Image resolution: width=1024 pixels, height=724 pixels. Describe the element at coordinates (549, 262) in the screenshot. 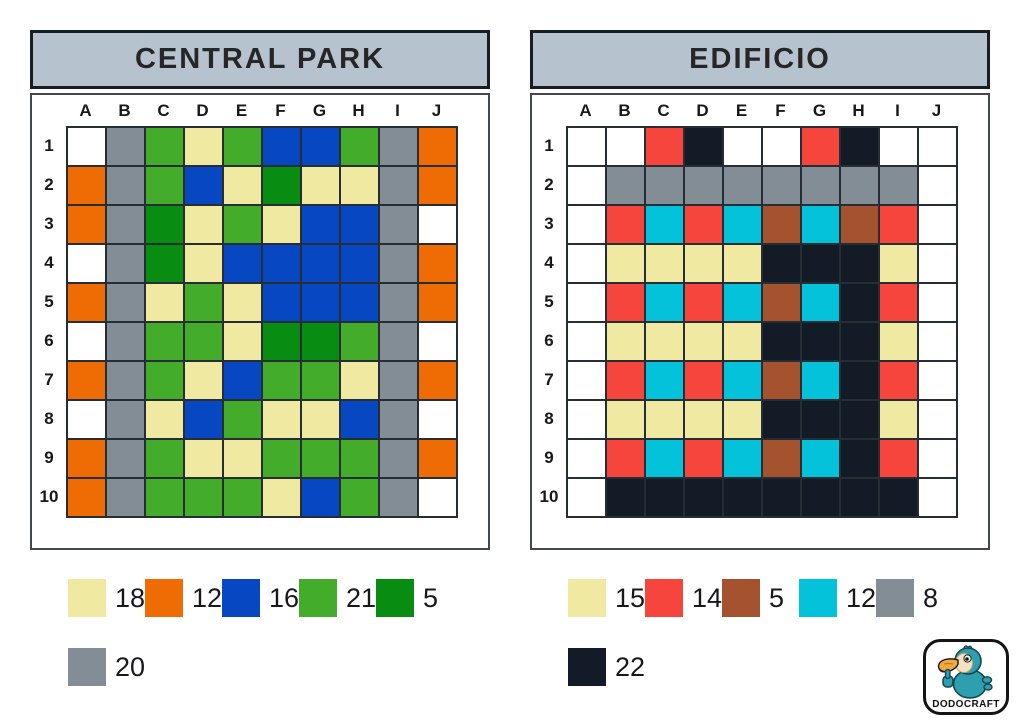

I see `row-label: 4` at that location.